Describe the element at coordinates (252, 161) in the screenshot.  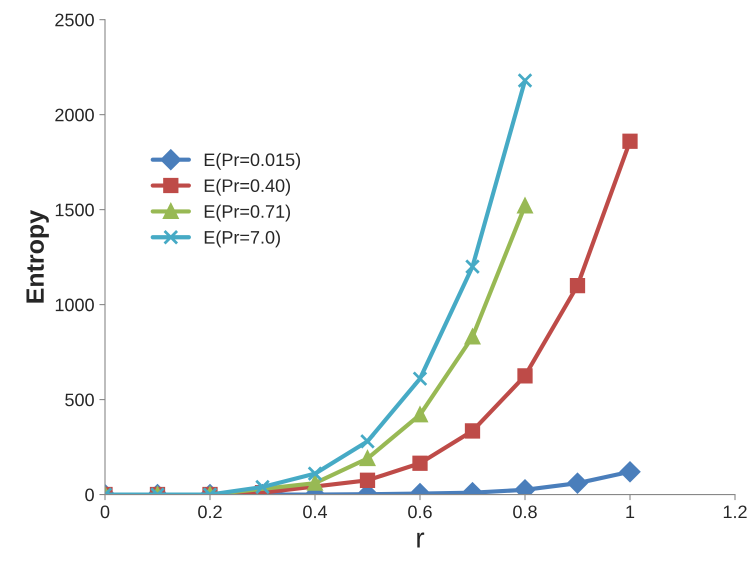
I see `legend-label: E(Pr=0.015)` at that location.